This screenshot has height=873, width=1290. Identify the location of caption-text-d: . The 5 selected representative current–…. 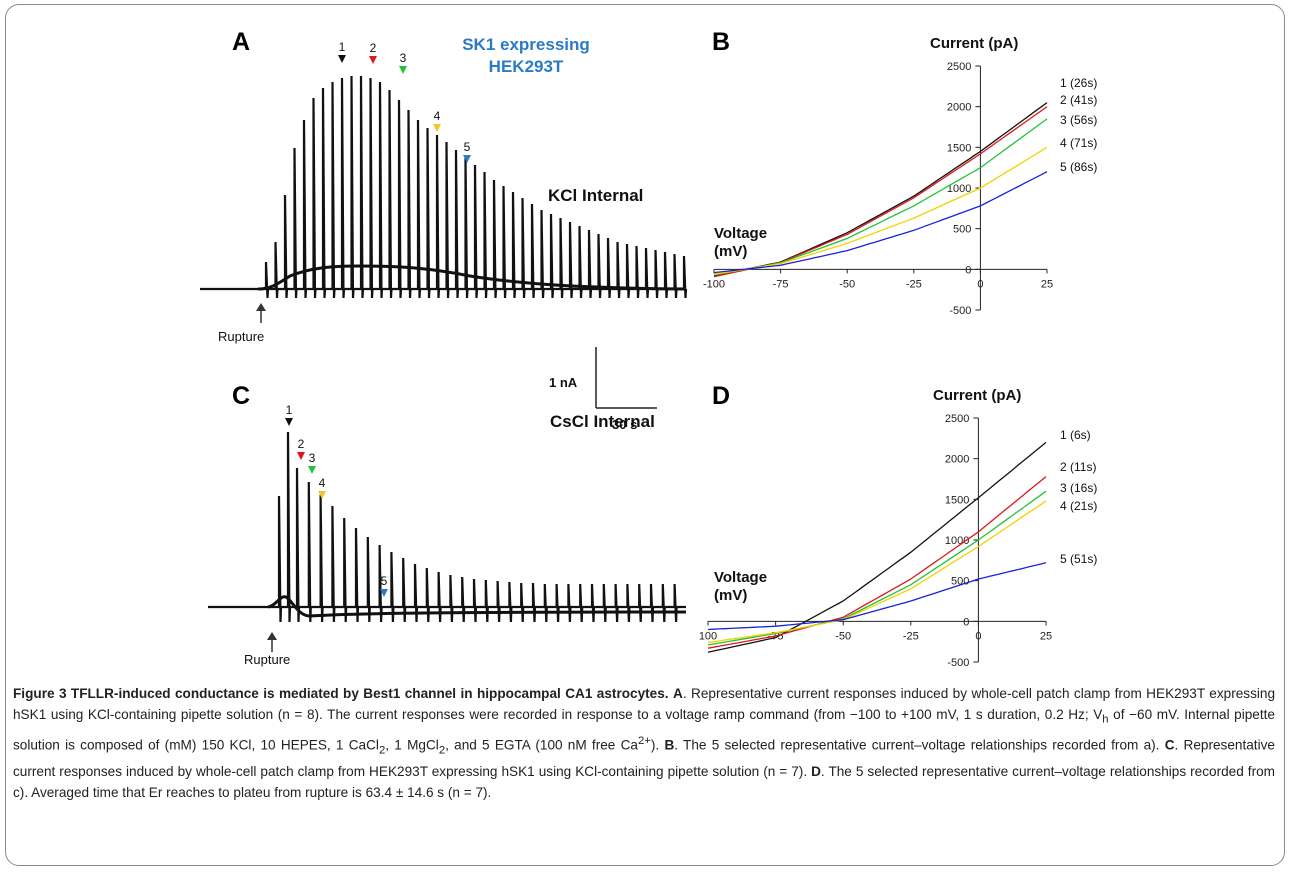
(644, 781).